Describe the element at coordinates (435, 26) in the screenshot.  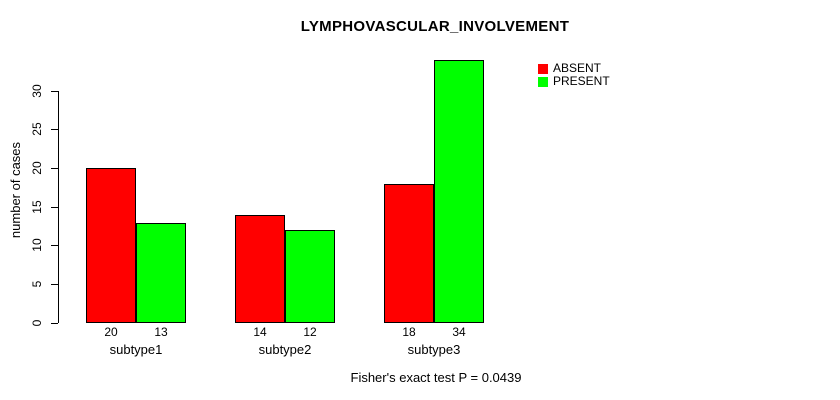
I see `chart-title: LYMPHOVASCULAR_INVOLVEMENT` at that location.